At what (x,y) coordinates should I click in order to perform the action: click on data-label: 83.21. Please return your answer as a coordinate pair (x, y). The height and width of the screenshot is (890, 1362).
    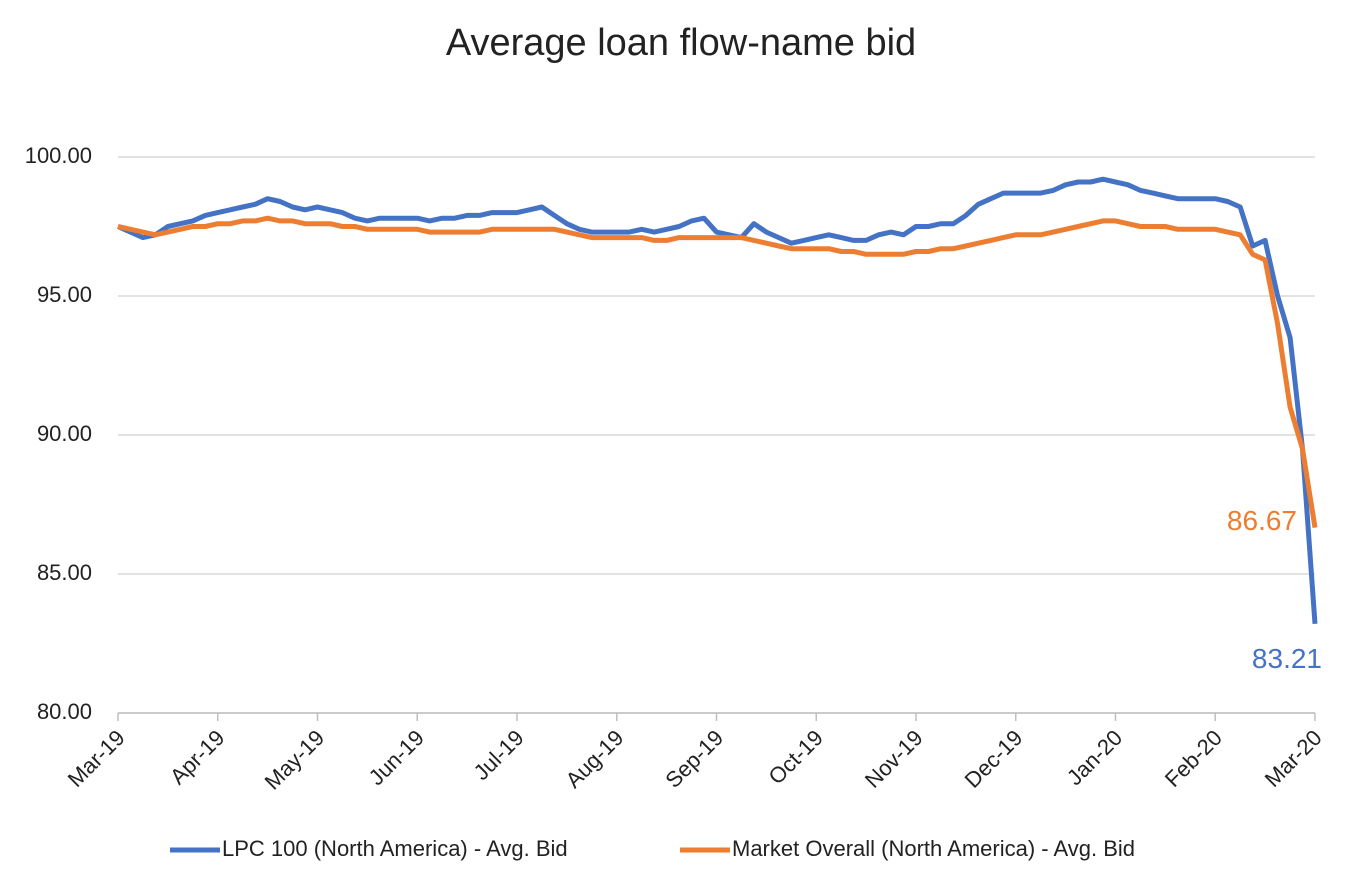
    Looking at the image, I should click on (1287, 658).